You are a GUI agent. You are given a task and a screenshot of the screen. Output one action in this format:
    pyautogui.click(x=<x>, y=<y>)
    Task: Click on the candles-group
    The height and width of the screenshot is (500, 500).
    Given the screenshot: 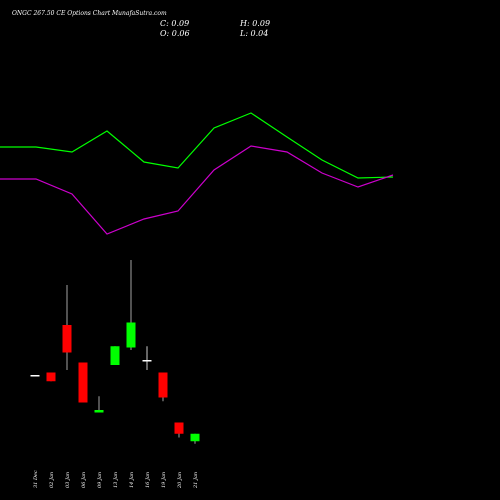 What is the action you would take?
    pyautogui.click(x=115, y=352)
    